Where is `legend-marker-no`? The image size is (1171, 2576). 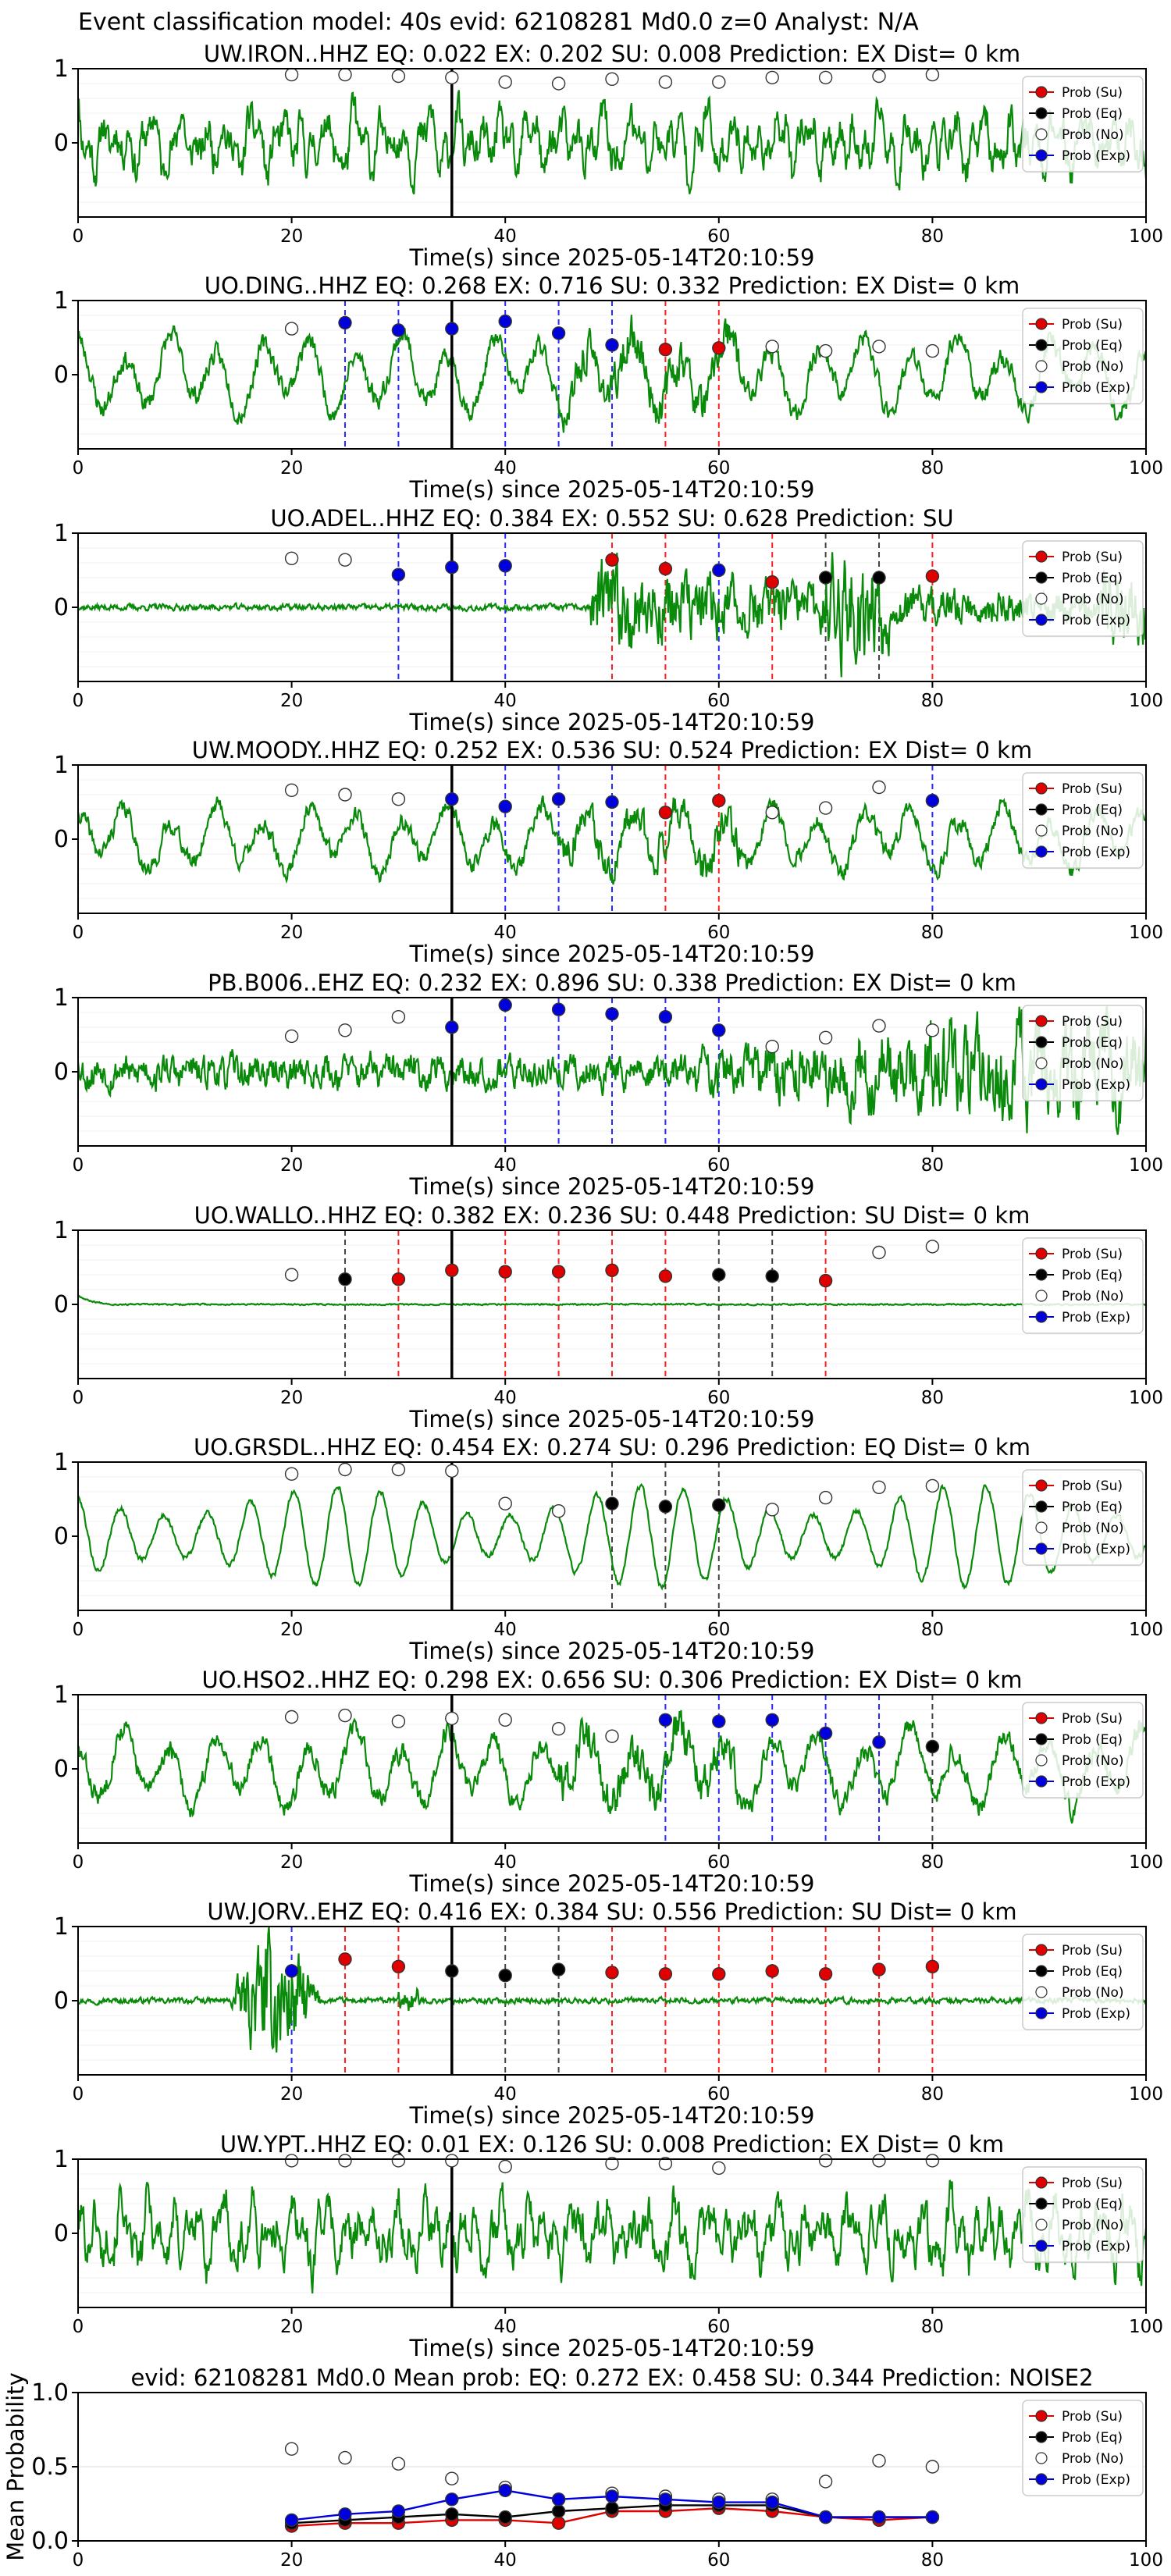 legend-marker-no is located at coordinates (1041, 1760).